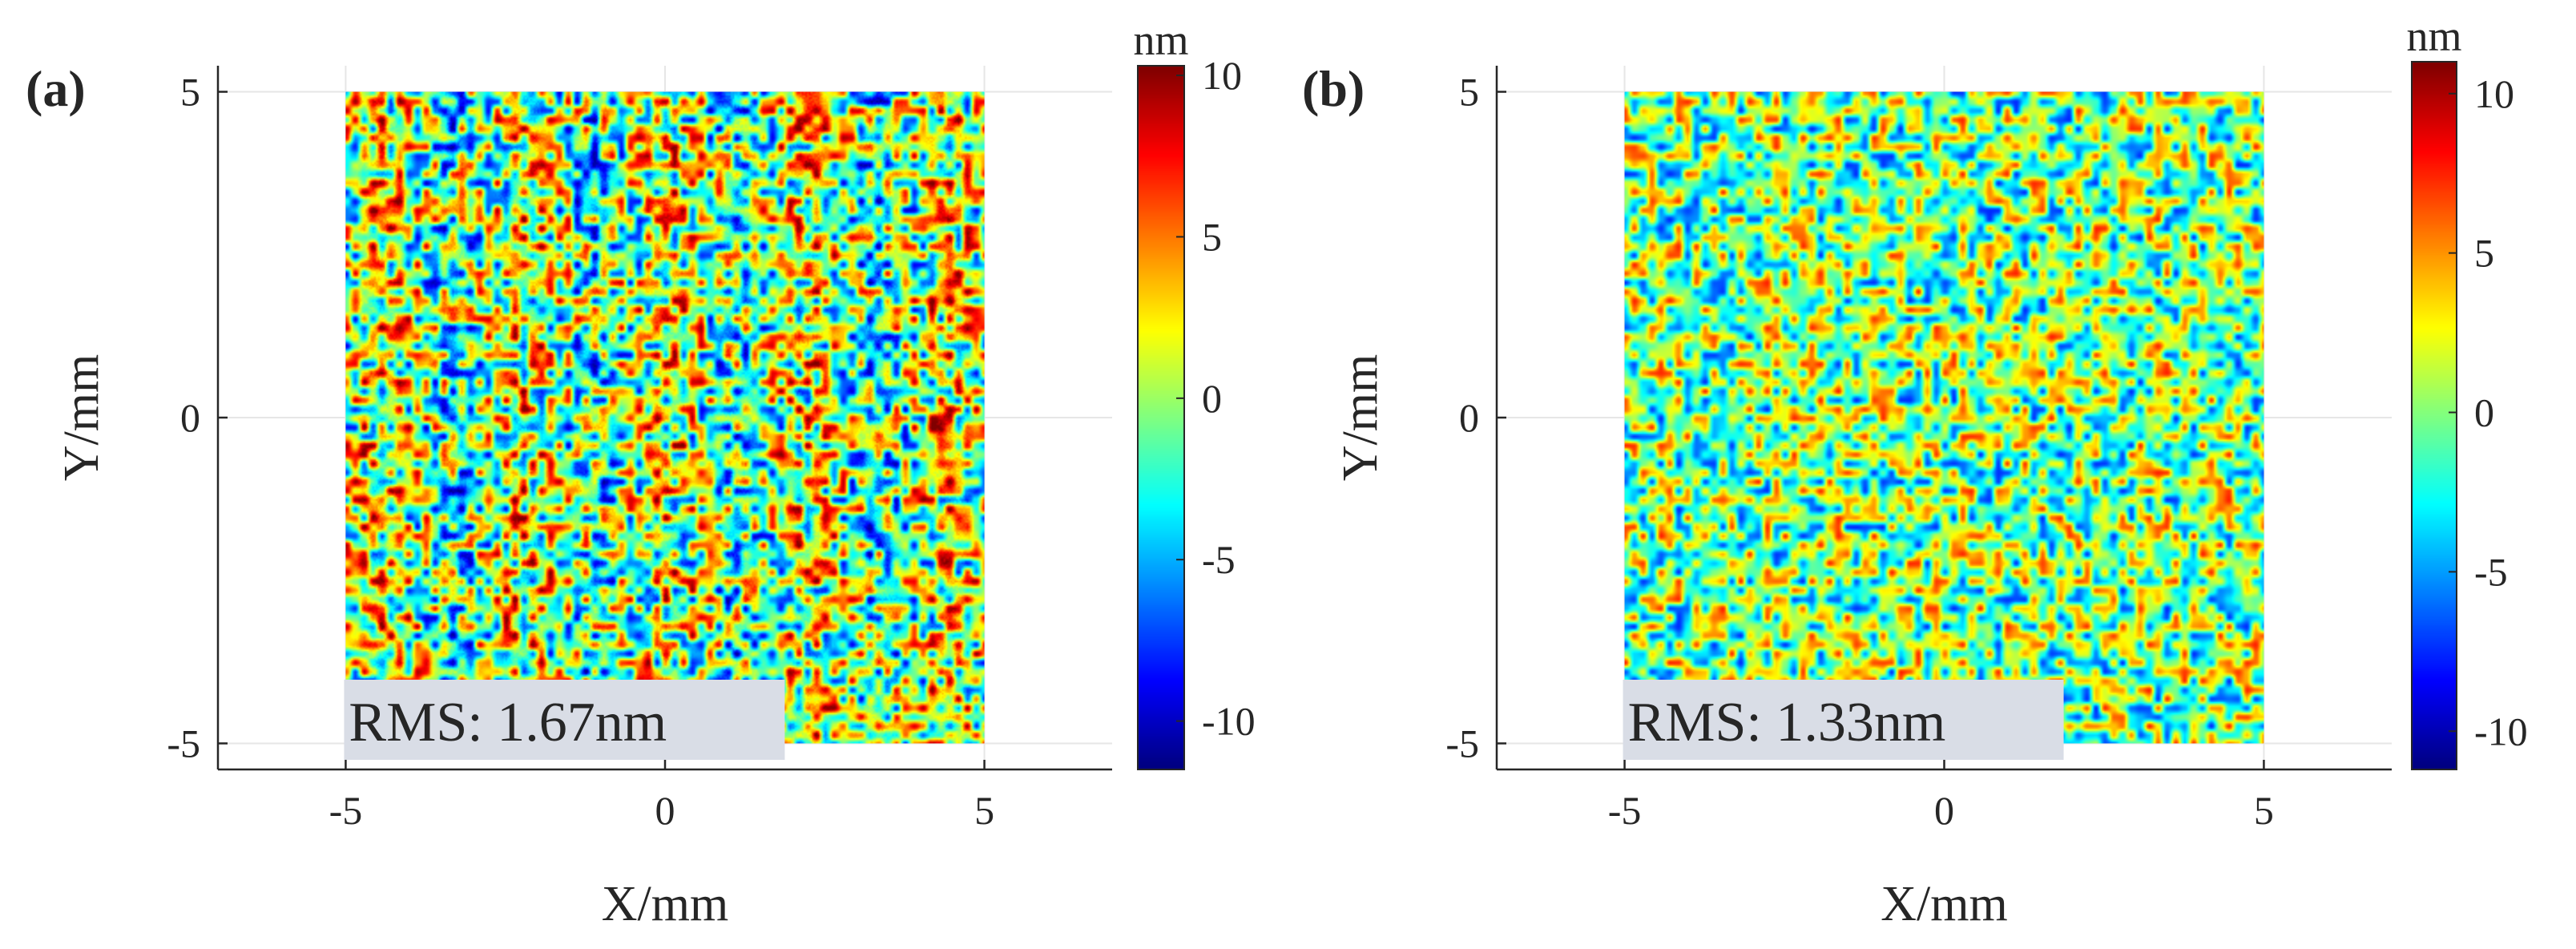 The height and width of the screenshot is (949, 2576). Describe the element at coordinates (1787, 722) in the screenshot. I see `rms-annotation: RMS: 1.33nm` at that location.